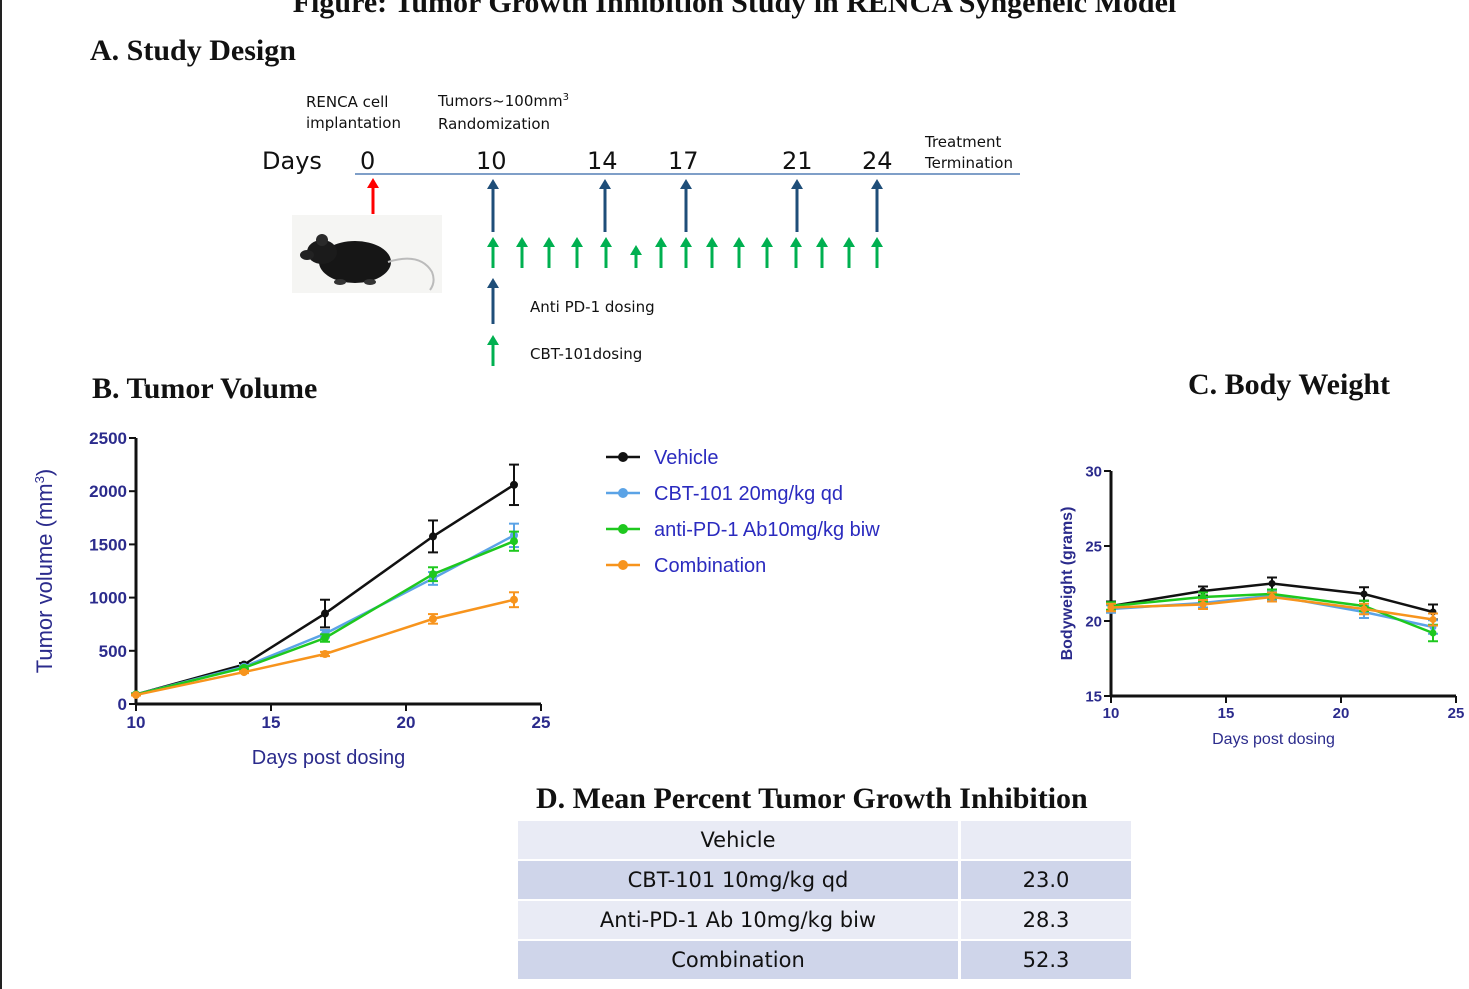 The image size is (1469, 989). I want to click on table-row: Combination 52.3, so click(824, 961).